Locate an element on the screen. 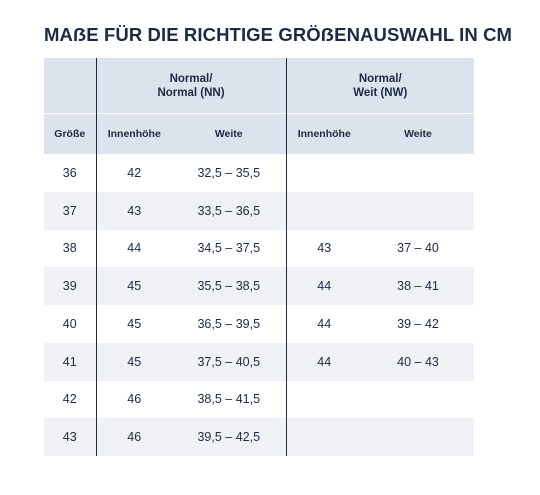 The height and width of the screenshot is (495, 540). nn-width-cell: 32,5 – 35,5 is located at coordinates (229, 172).